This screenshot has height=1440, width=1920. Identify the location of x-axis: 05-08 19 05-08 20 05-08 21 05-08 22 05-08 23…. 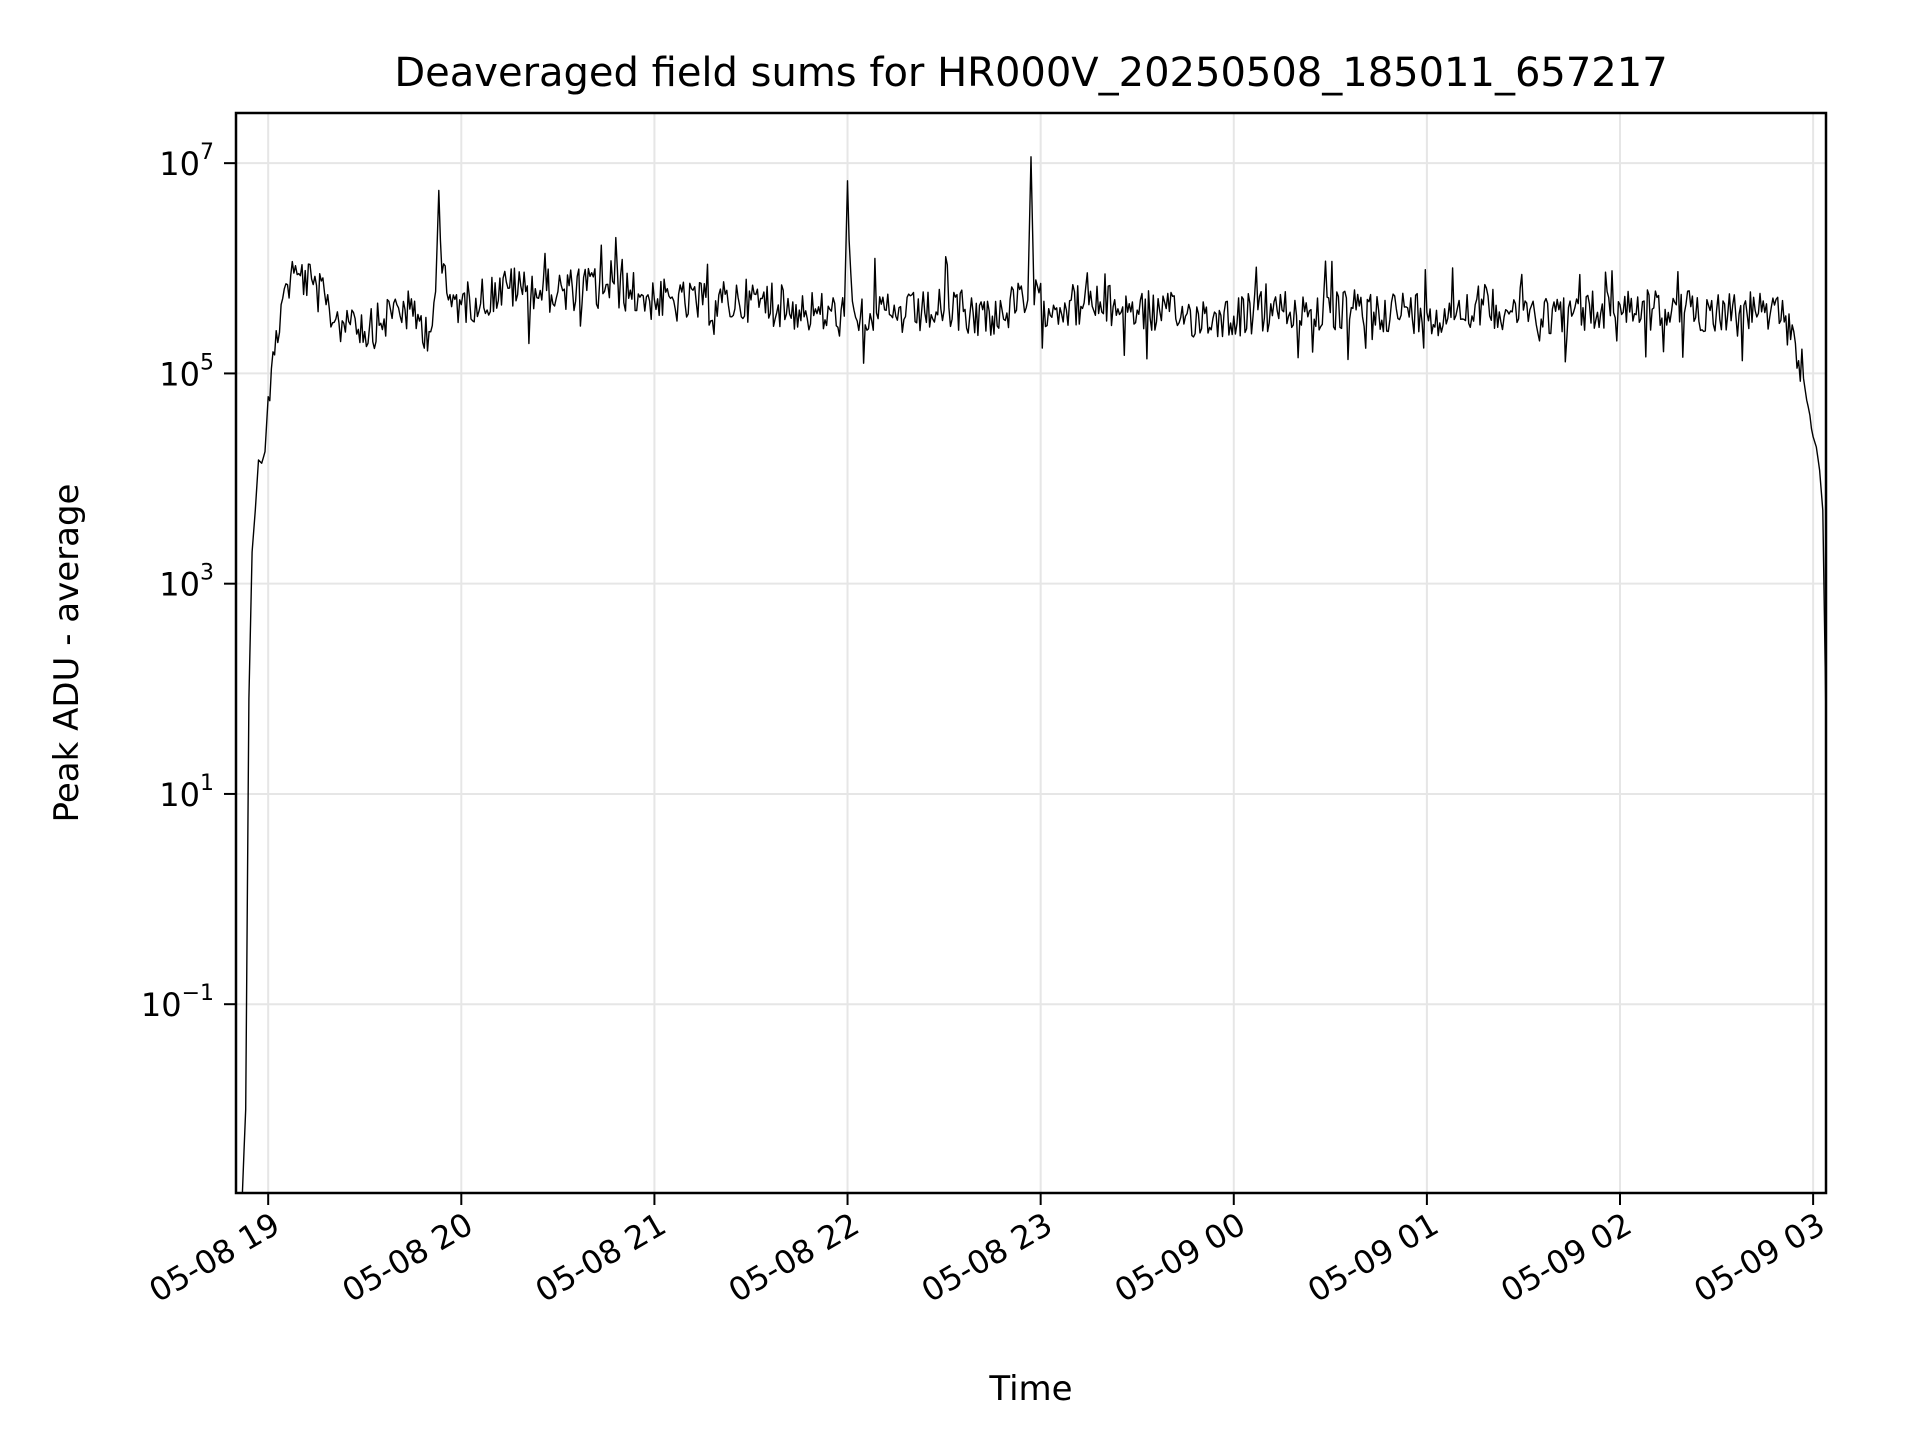
(987, 1251).